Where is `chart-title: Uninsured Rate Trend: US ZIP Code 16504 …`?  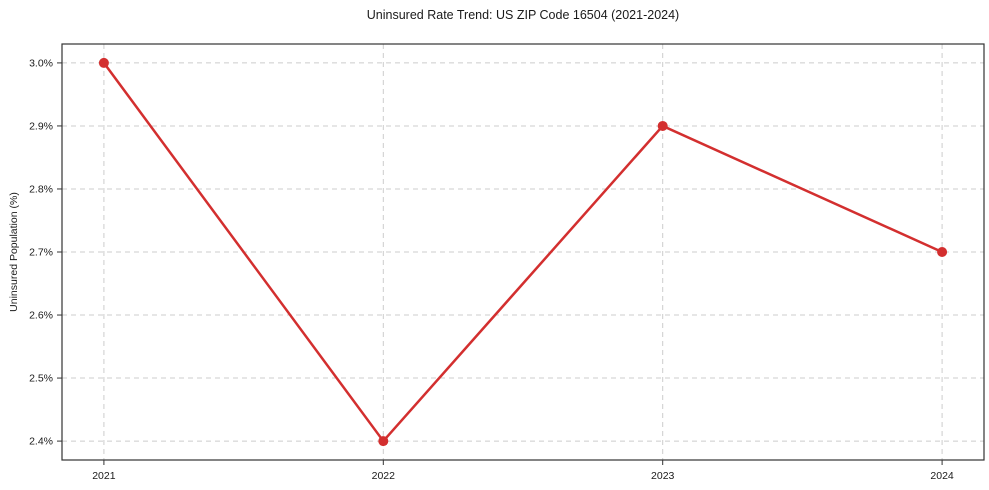
chart-title: Uninsured Rate Trend: US ZIP Code 16504 … is located at coordinates (523, 15).